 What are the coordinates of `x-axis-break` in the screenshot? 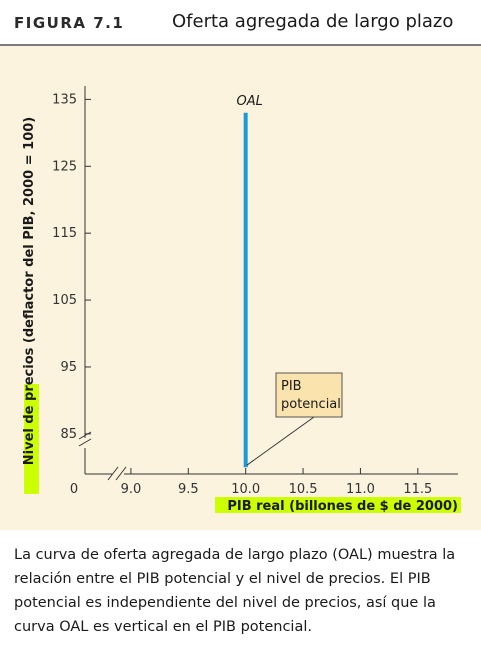 It's located at (117, 474).